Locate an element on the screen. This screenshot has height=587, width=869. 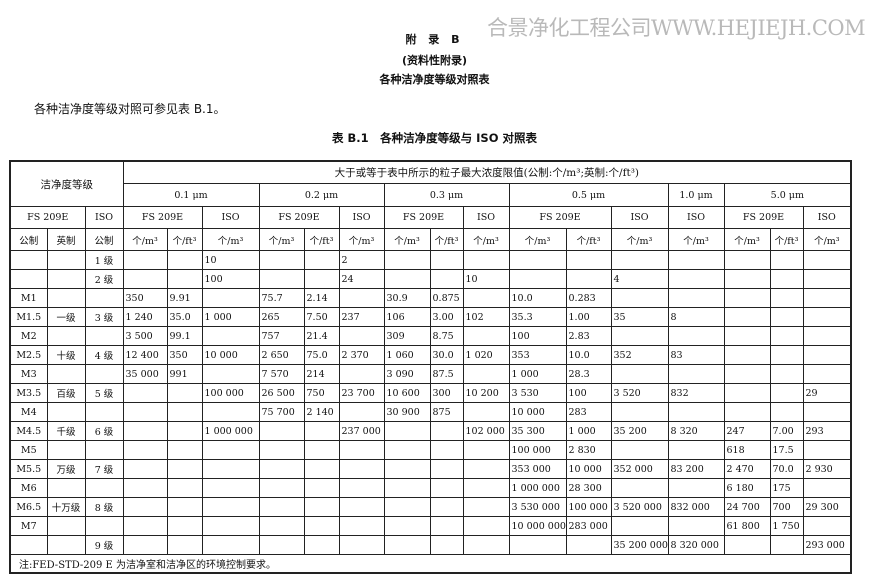
table-cell: 9.91 is located at coordinates (184, 298).